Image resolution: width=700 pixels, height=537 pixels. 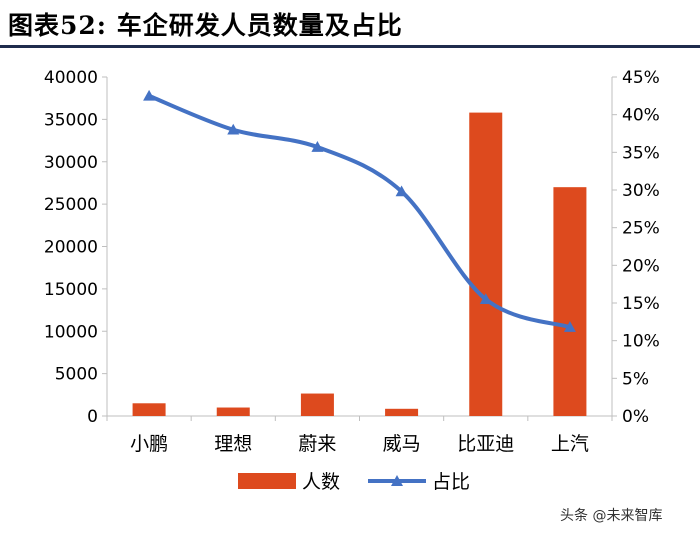 I want to click on y-right-tick-label: 25%, so click(x=641, y=229).